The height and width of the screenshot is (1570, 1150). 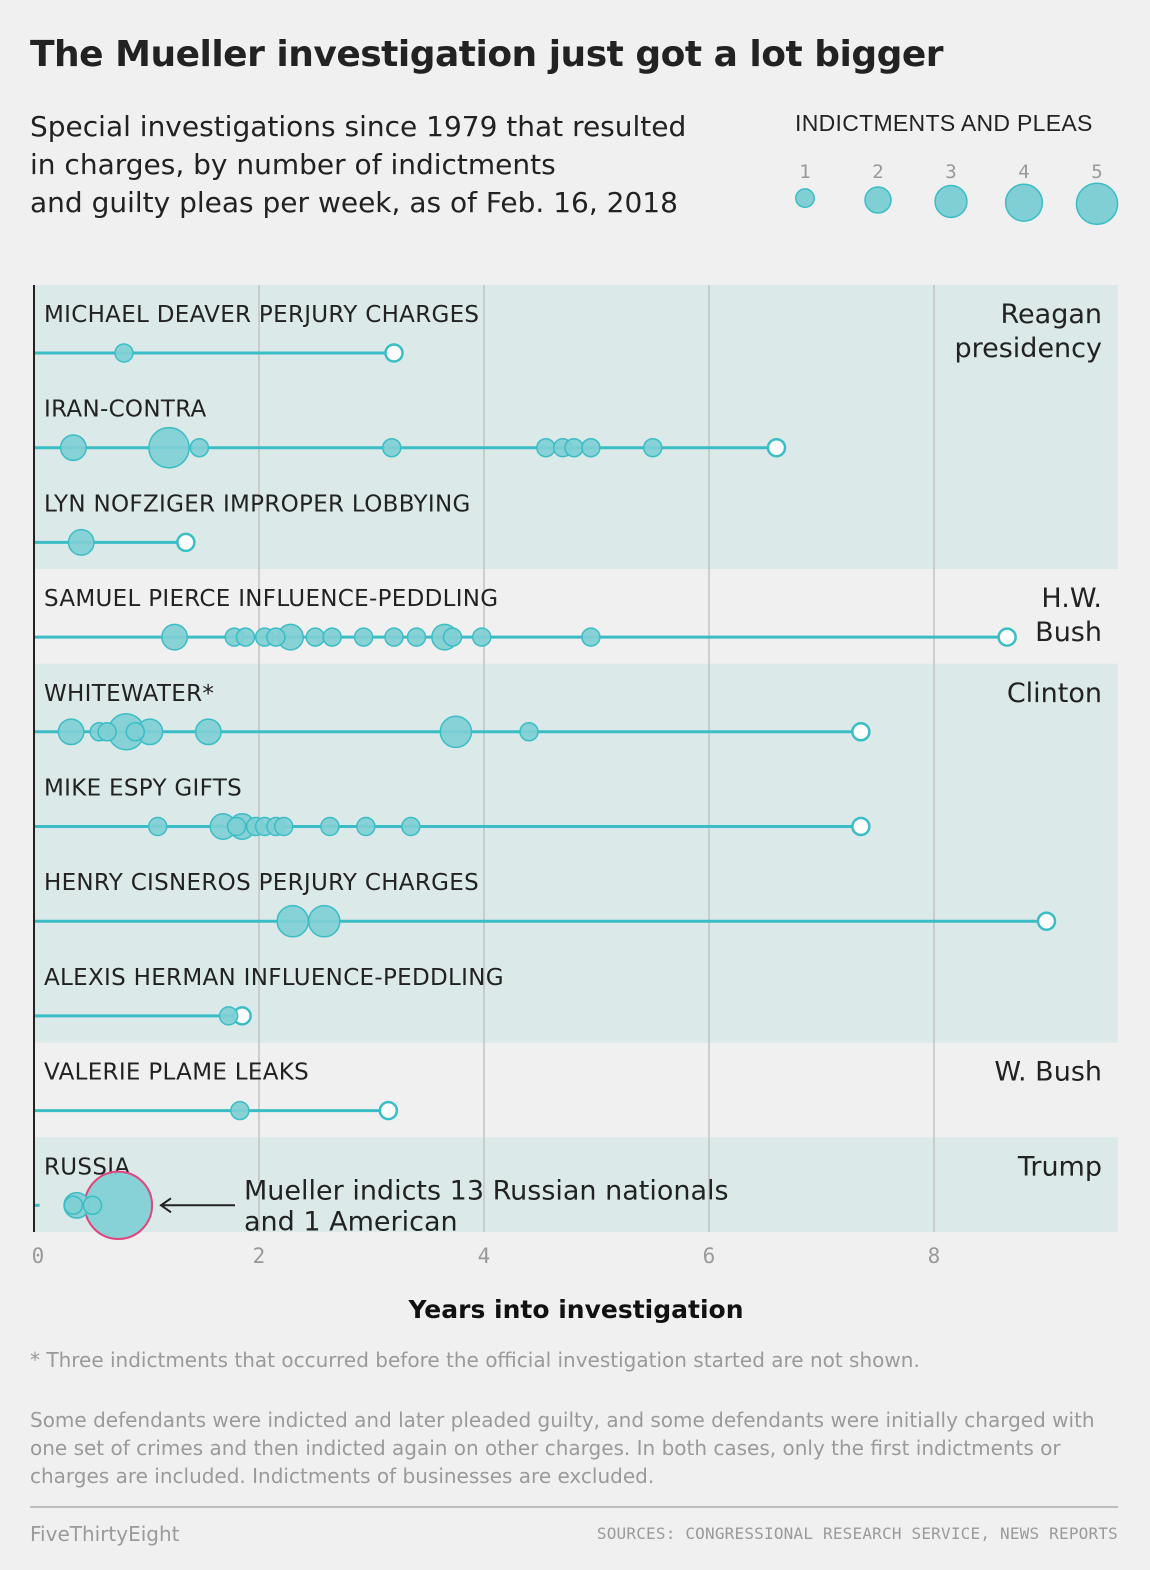 I want to click on investigation-label: LYN NOFZIGER IMPROPER LOBBYING, so click(x=257, y=504).